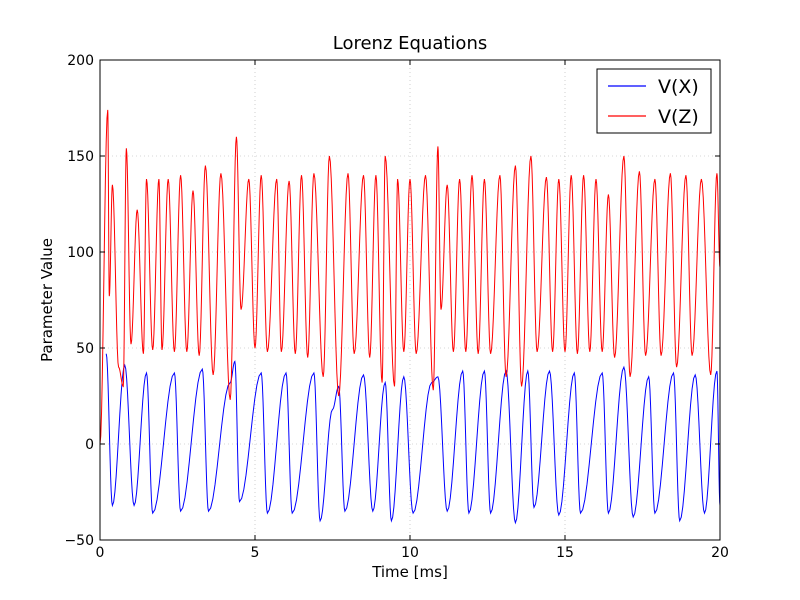  Describe the element at coordinates (409, 572) in the screenshot. I see `x-axis-label: Time [ms]` at that location.